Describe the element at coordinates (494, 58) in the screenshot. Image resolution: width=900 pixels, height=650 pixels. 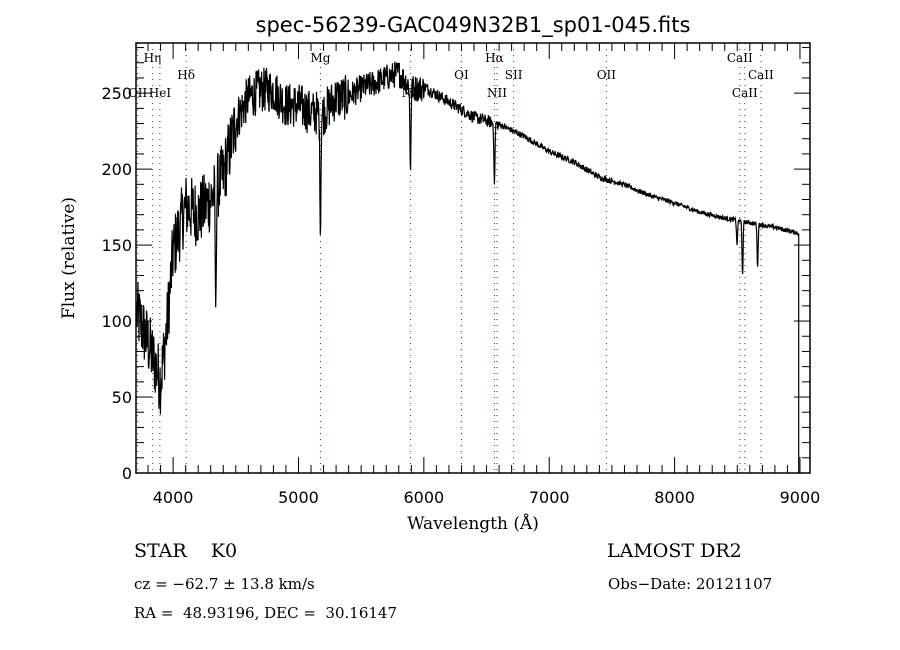
I see `spectral-line-label: Hα` at that location.